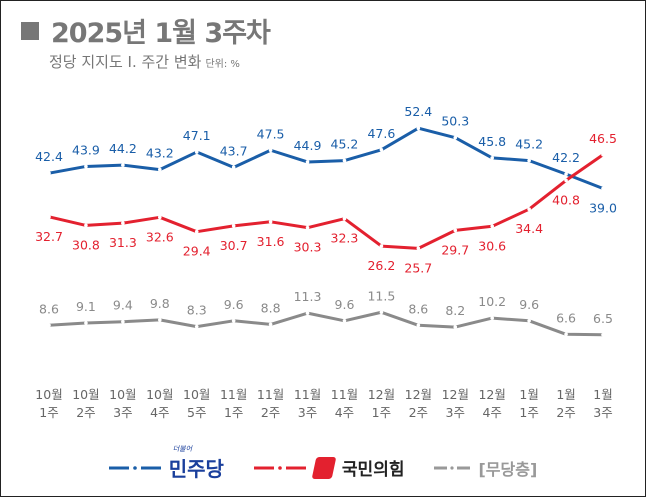  Describe the element at coordinates (160, 303) in the screenshot. I see `data-label-ind: 9.8` at that location.